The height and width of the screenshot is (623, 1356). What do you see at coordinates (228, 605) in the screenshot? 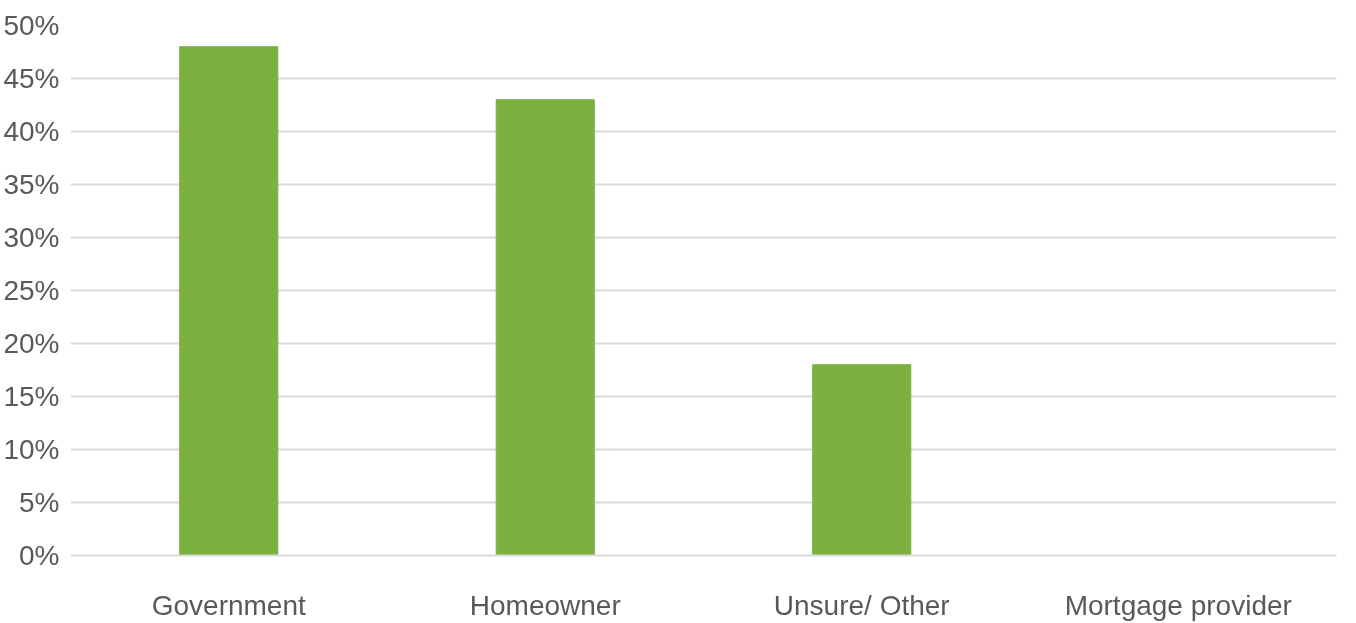
I see `x-tick-label: Government` at bounding box center [228, 605].